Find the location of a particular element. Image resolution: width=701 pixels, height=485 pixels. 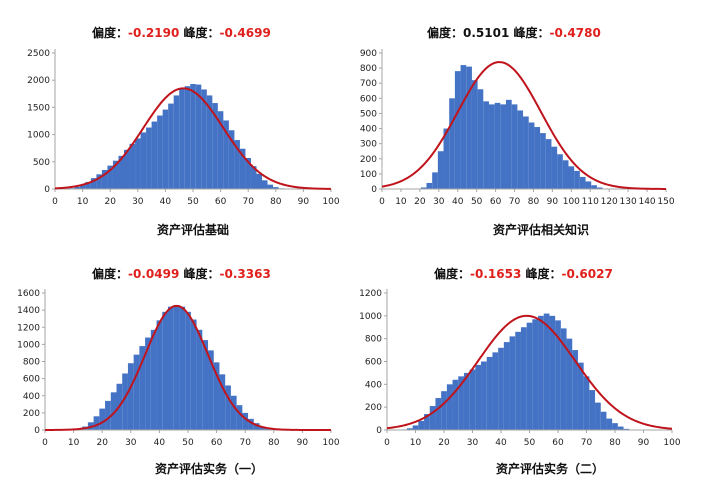

x-tick-label: 0 is located at coordinates (55, 202).